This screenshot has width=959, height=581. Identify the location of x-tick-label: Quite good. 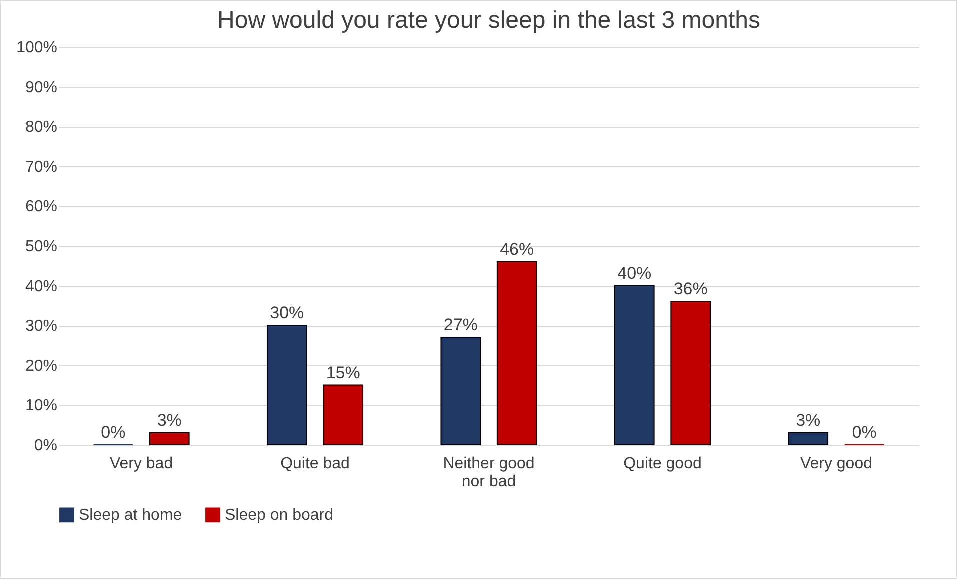
(663, 464).